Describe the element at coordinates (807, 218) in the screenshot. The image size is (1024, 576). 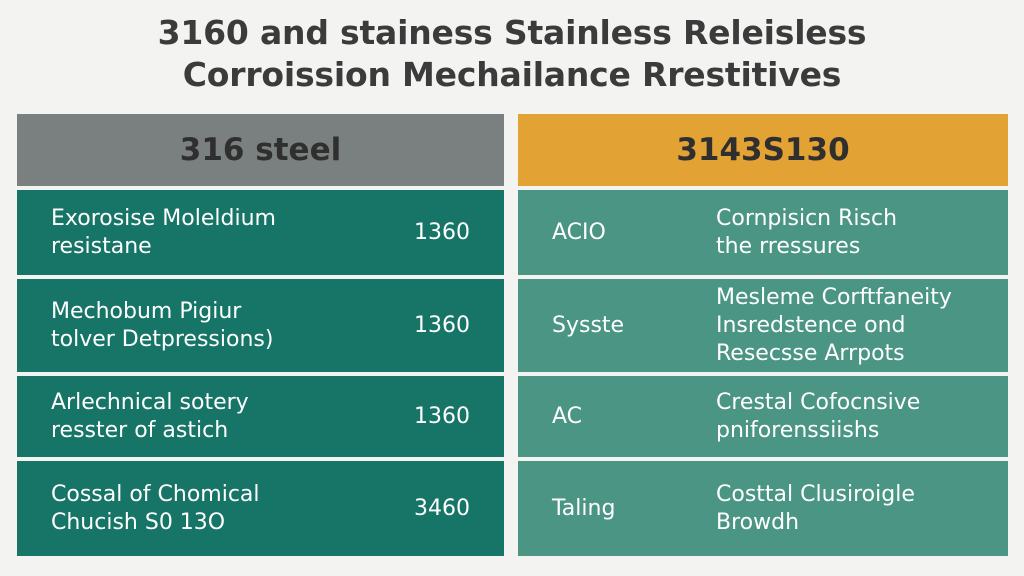
I see `row-description-line: Cornpisicn Risch` at that location.